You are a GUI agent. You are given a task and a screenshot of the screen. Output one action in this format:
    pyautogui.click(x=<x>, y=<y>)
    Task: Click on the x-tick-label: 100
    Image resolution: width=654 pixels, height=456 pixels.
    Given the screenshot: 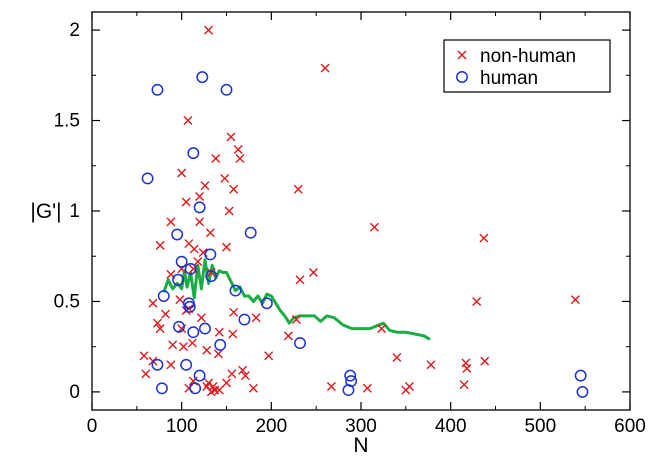 What is the action you would take?
    pyautogui.click(x=182, y=426)
    